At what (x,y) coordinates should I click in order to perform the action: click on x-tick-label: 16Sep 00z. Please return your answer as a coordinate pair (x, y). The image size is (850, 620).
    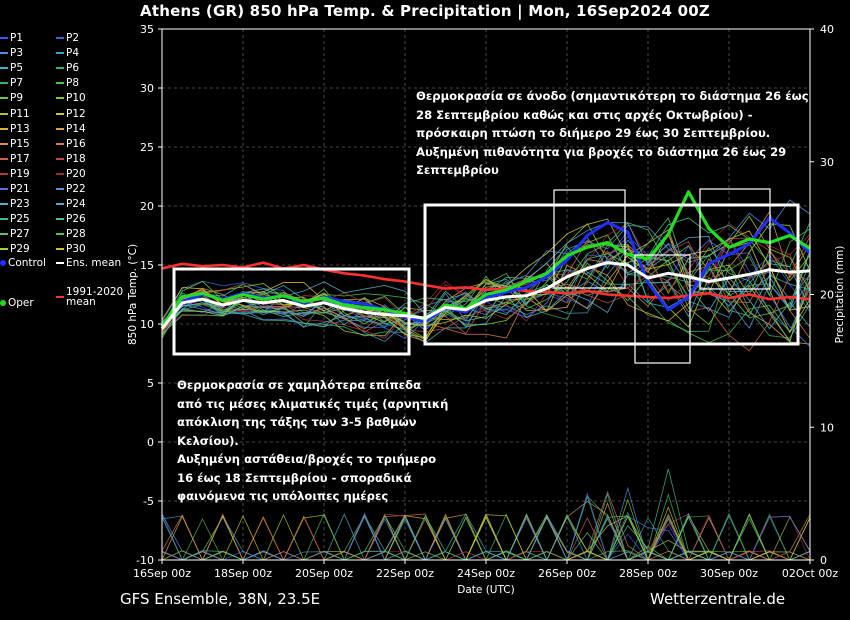
    Looking at the image, I should click on (162, 573).